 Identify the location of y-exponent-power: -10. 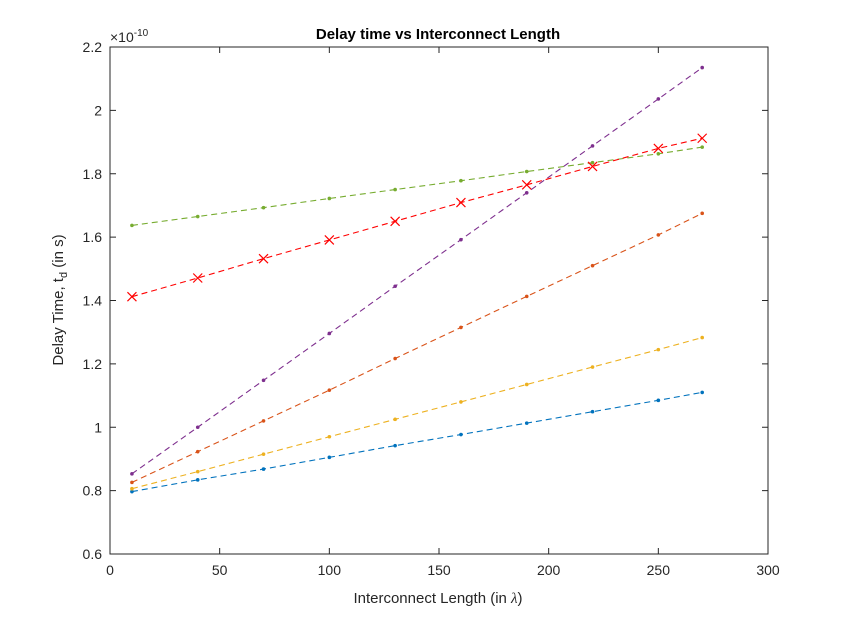
(141, 33).